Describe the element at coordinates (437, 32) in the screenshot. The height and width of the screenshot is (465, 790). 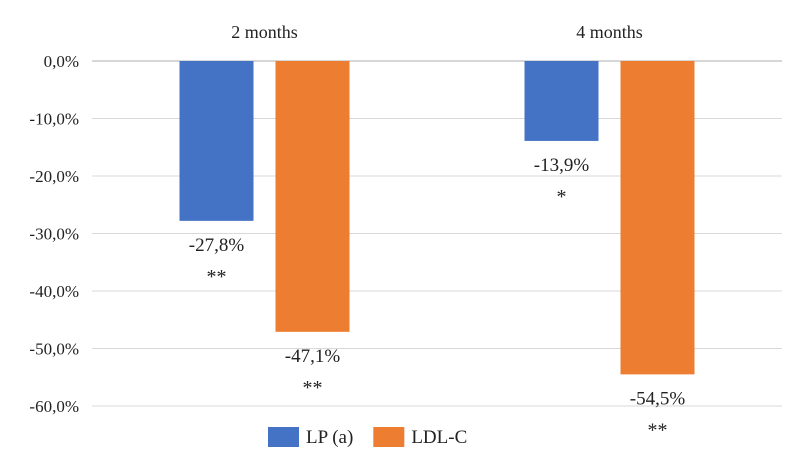
I see `category-labels: 2 months 4 months` at that location.